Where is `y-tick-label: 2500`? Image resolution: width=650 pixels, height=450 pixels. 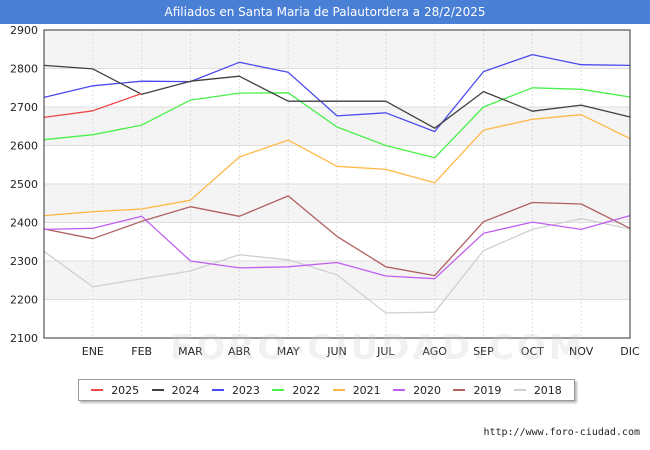 y-tick-label: 2500 is located at coordinates (24, 184).